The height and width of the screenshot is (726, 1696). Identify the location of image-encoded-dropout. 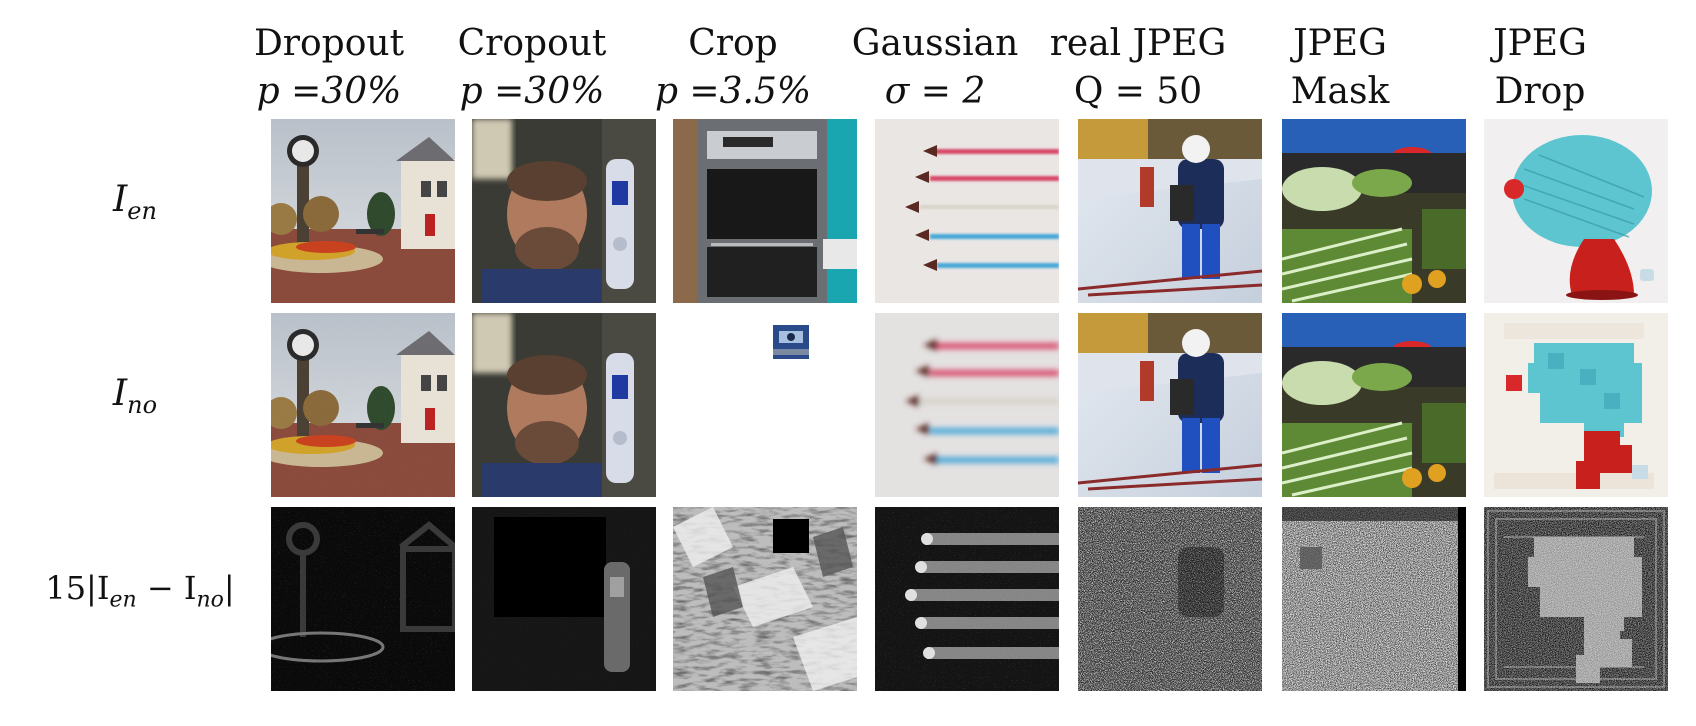
(363, 211).